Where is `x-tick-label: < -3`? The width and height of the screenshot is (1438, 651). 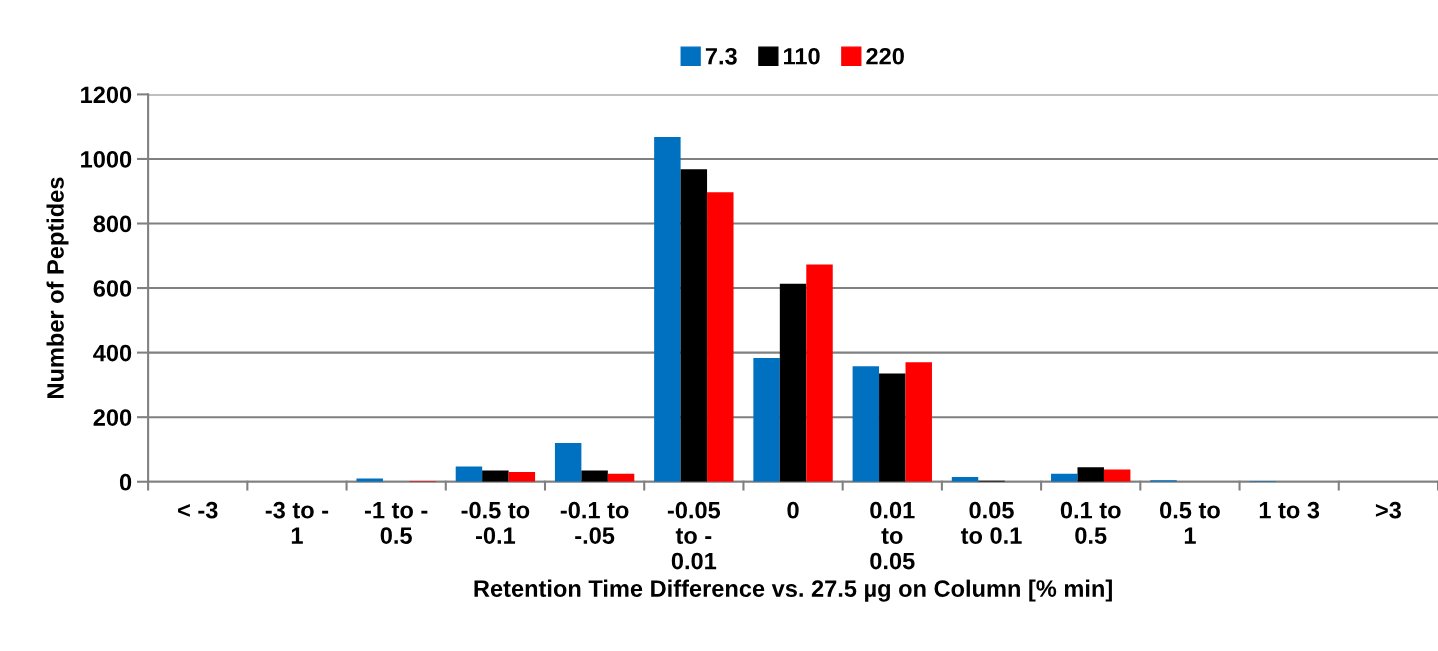
x-tick-label: < -3 is located at coordinates (198, 510).